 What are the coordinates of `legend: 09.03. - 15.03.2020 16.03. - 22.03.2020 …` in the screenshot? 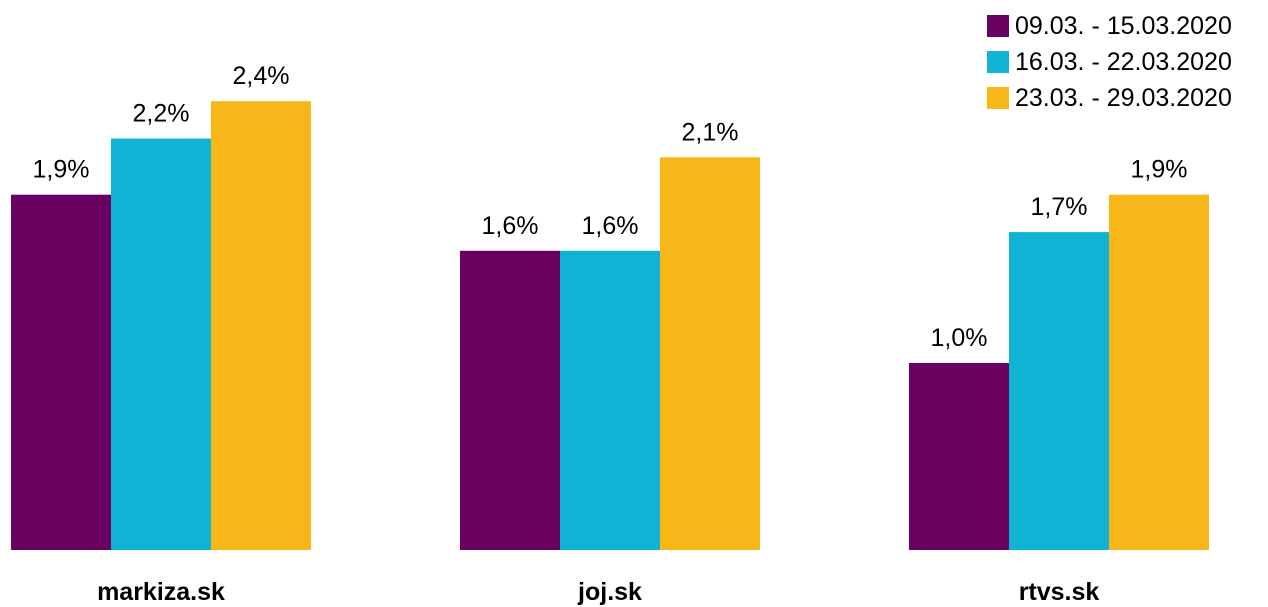 It's located at (1124, 62).